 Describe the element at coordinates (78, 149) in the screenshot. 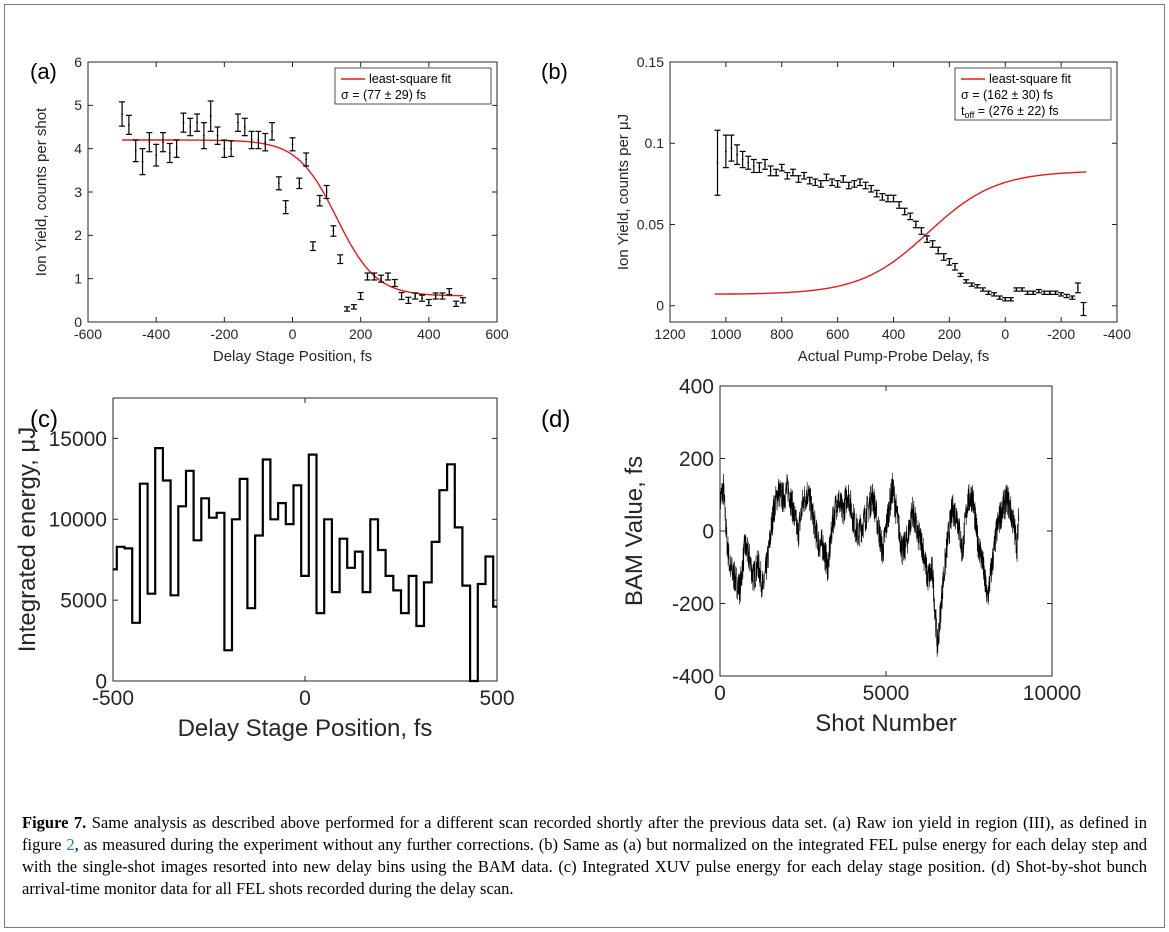

I see `a-ytick-label: 4` at that location.